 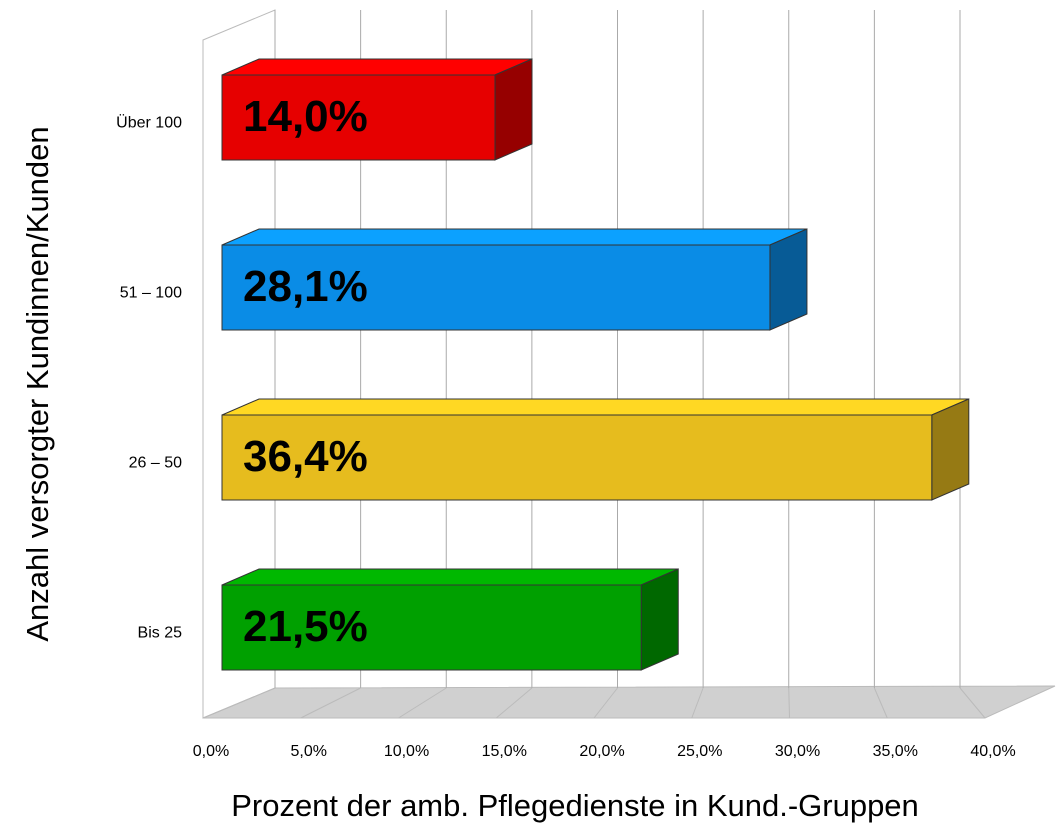 What do you see at coordinates (504, 751) in the screenshot?
I see `x-tick-label: 15,0%` at bounding box center [504, 751].